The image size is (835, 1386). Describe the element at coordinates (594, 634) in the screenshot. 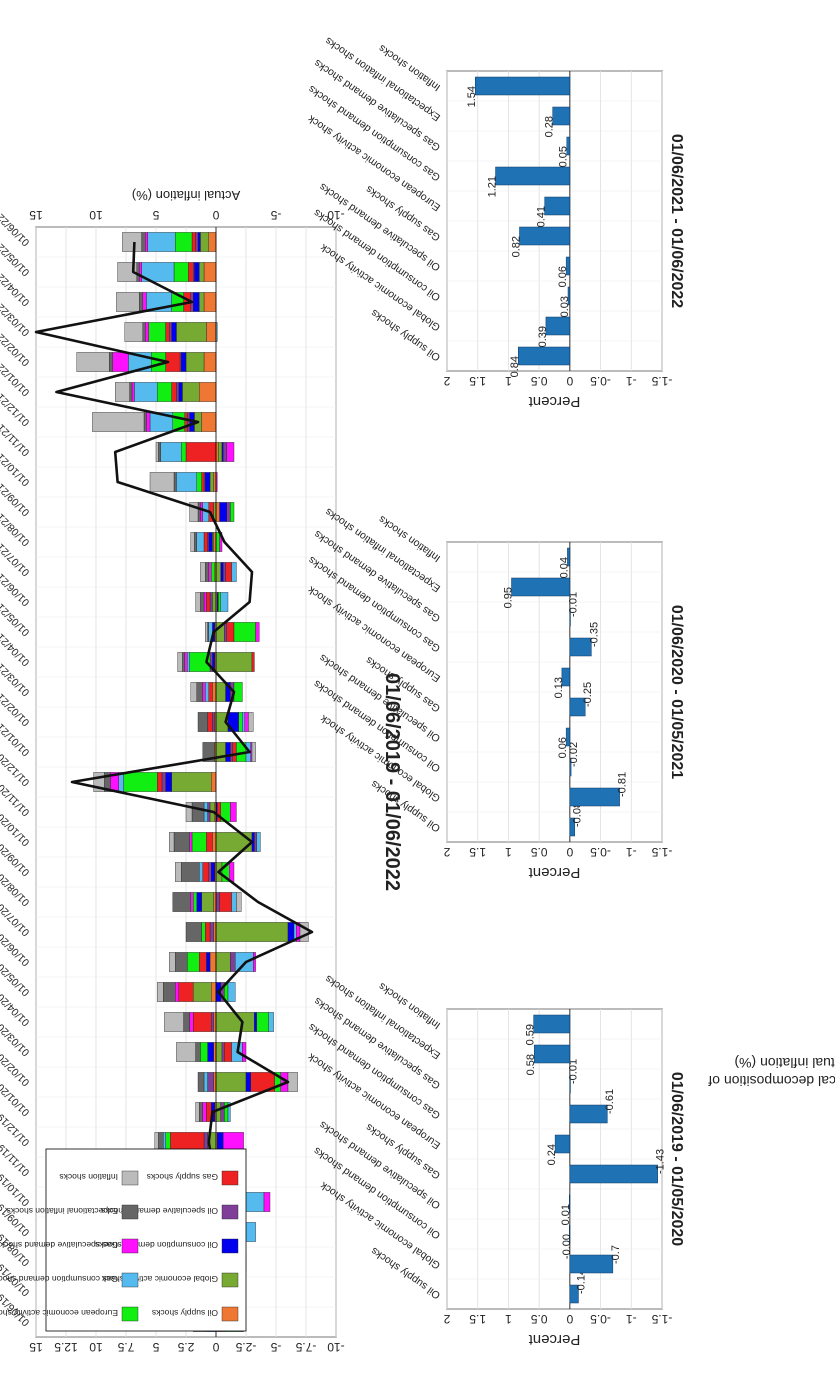

I see `small-bar-data-label: -0.35` at that location.